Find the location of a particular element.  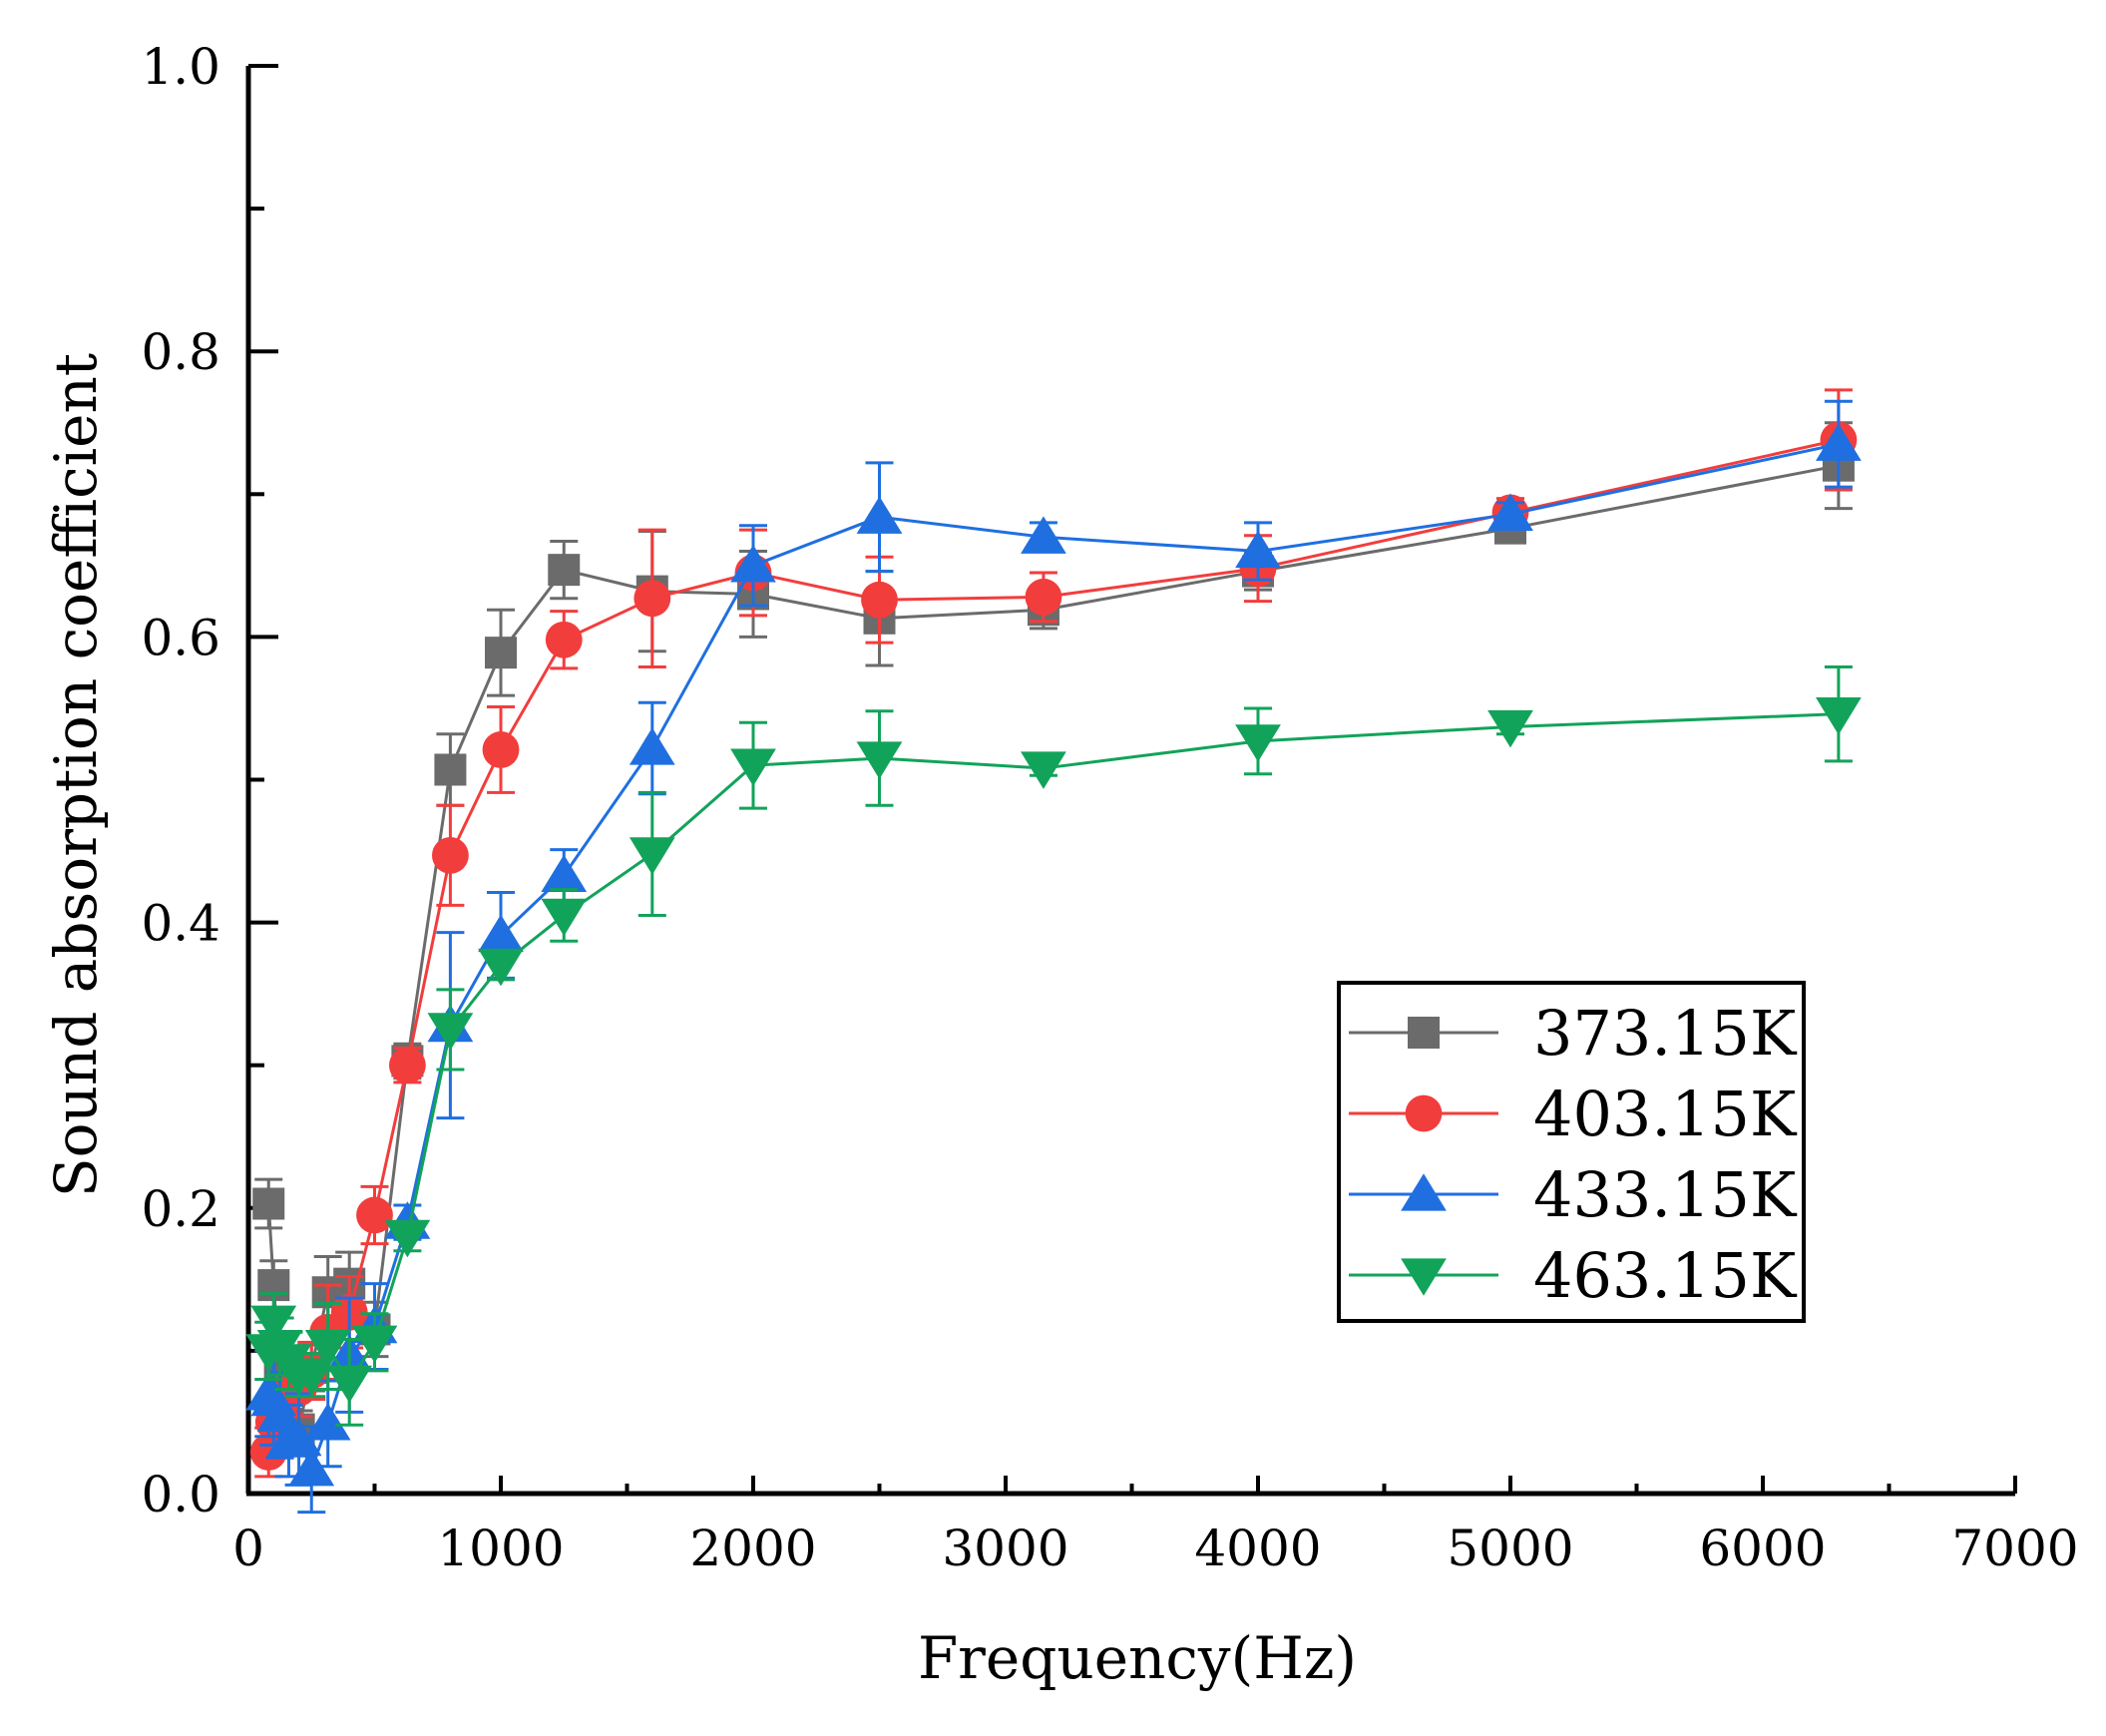

x-tick-label: 0 is located at coordinates (248, 1548).